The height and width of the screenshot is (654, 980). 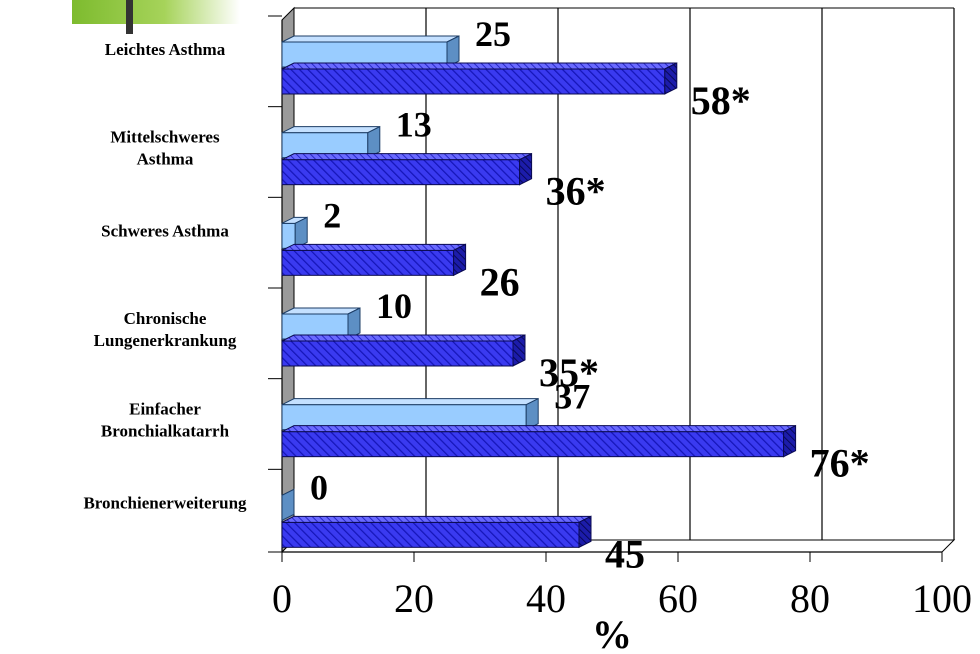 What do you see at coordinates (612, 633) in the screenshot?
I see `x-axis-title: %` at bounding box center [612, 633].